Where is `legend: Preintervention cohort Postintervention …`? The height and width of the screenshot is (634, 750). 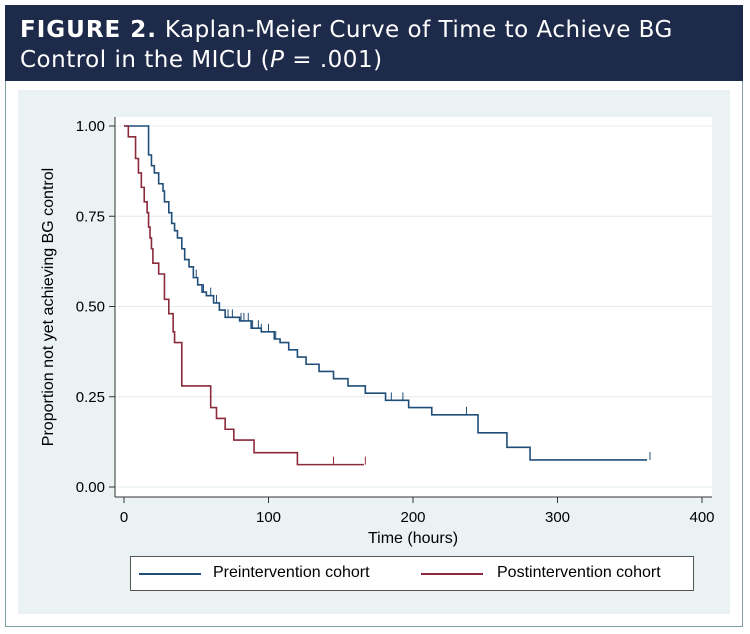 legend: Preintervention cohort Postintervention … is located at coordinates (412, 573).